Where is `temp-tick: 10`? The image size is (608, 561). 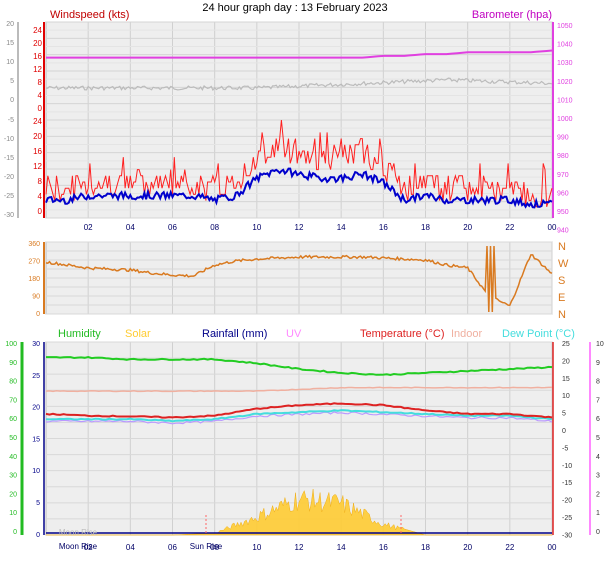 temp-tick: 10 is located at coordinates (566, 396).